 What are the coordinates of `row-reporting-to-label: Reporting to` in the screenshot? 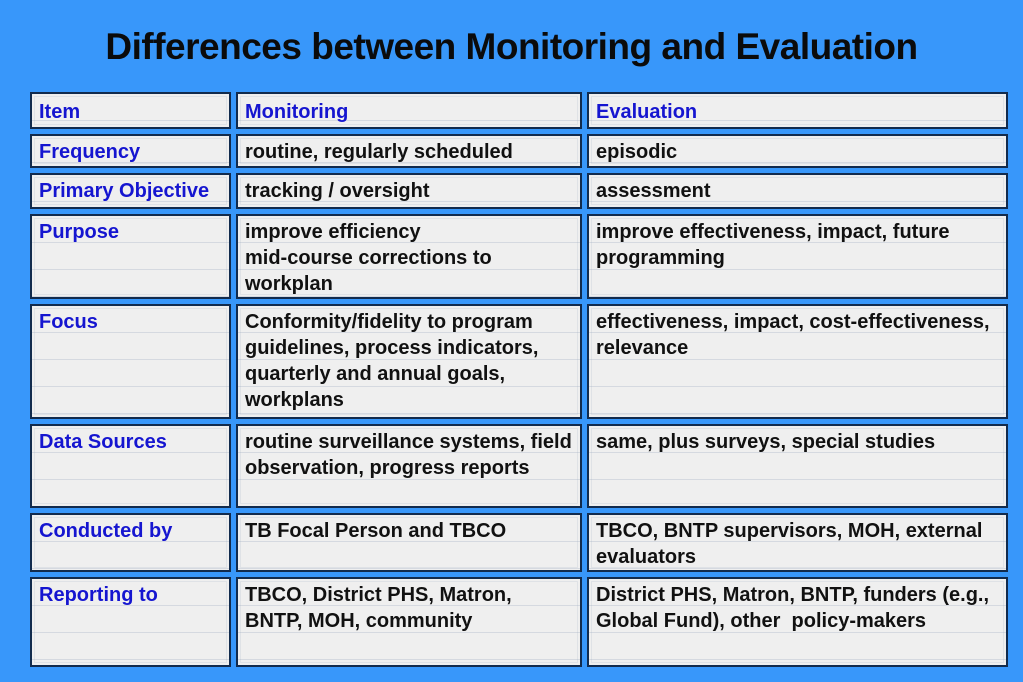 It's located at (130, 622).